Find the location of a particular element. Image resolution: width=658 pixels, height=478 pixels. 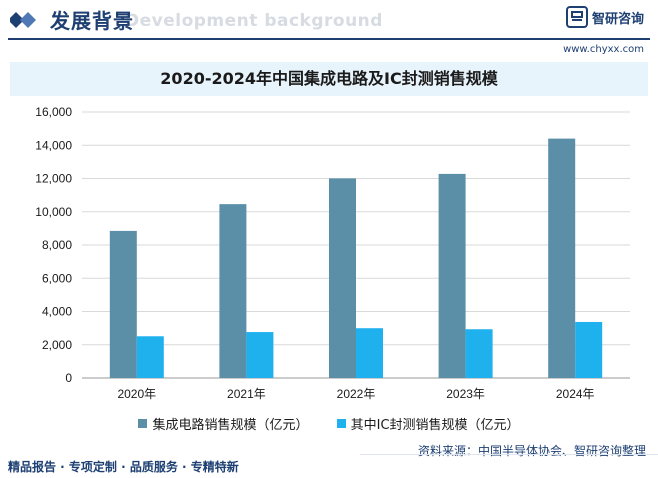

chart-title: 2020-2024年中国集成电路及IC封测销售规模 is located at coordinates (329, 79).